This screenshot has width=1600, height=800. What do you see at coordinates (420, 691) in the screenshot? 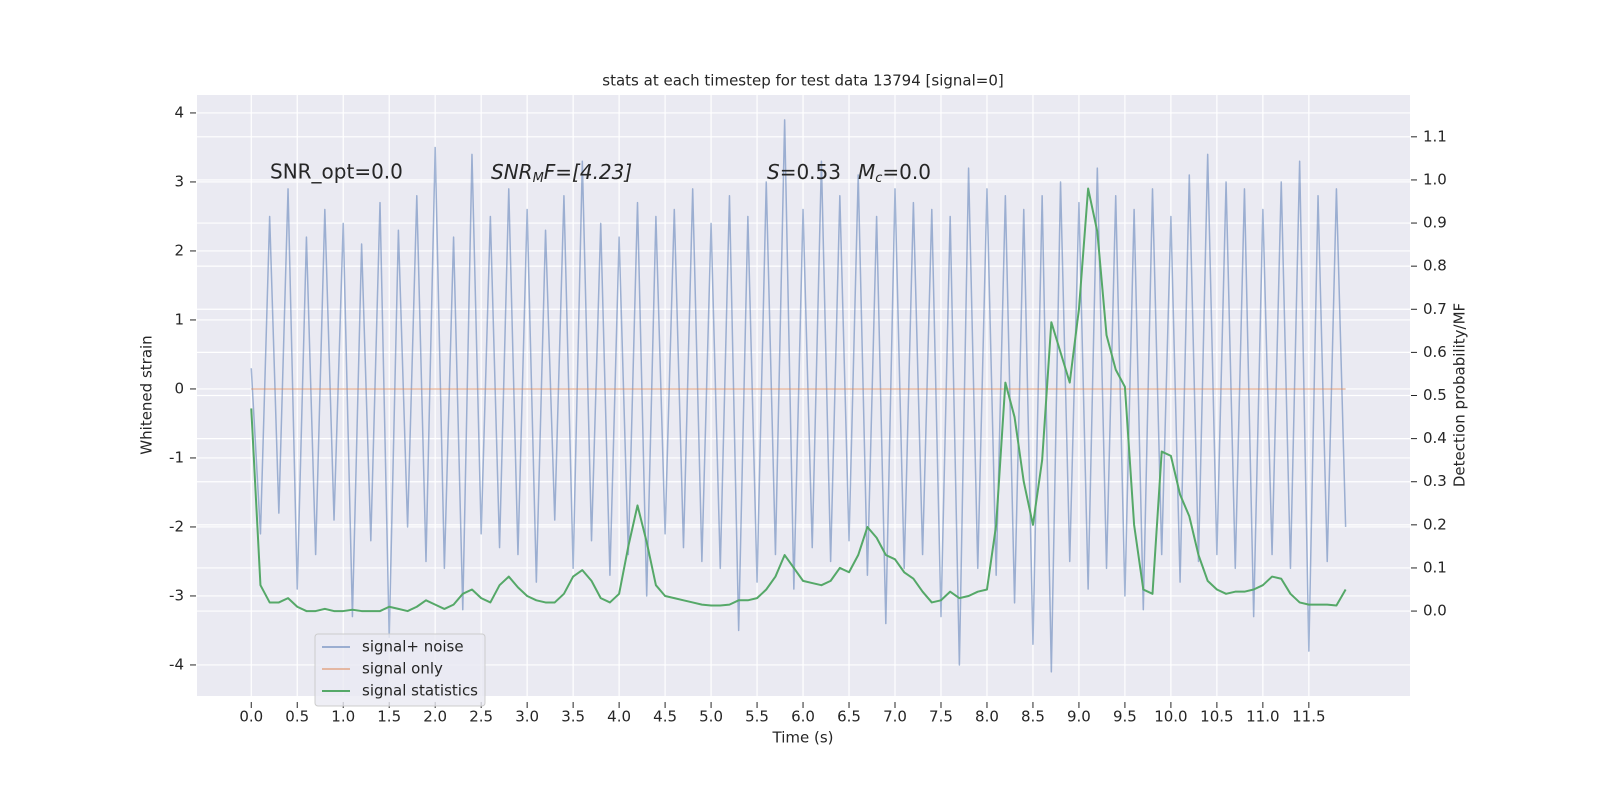
I see `legend-label: signal statistics` at bounding box center [420, 691].